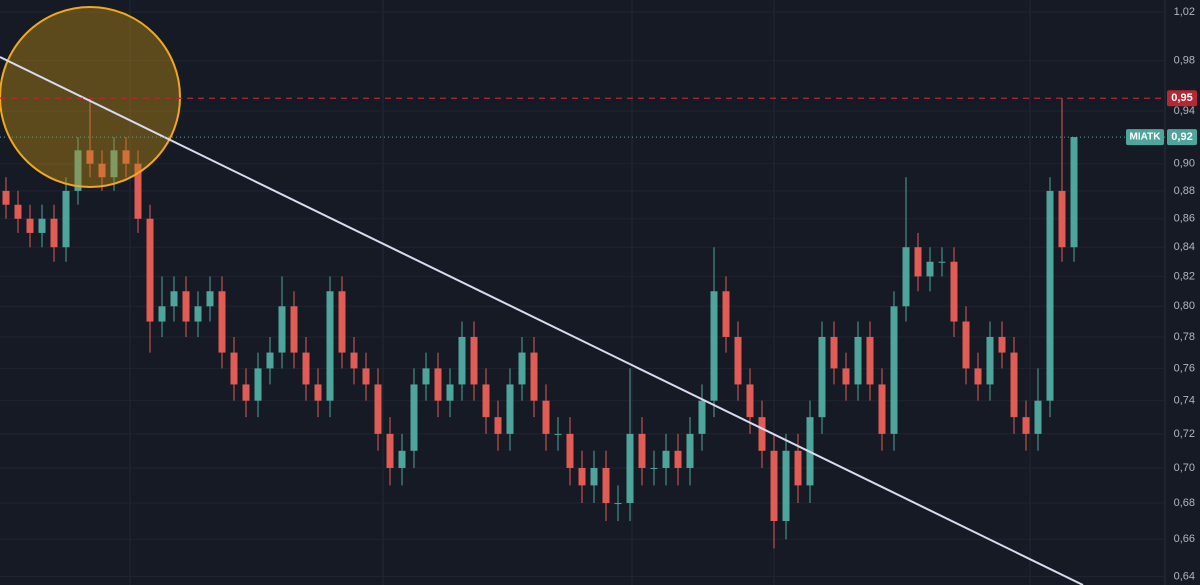 Image resolution: width=1200 pixels, height=585 pixels. I want to click on y-tick-label: 0,90, so click(1184, 164).